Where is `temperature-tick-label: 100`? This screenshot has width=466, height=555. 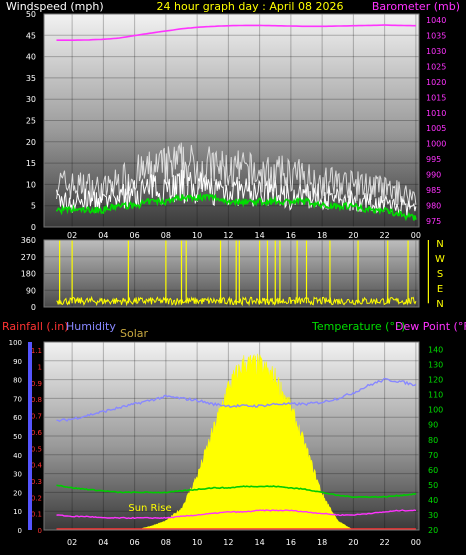
temperature-tick-label: 100 is located at coordinates (435, 410).